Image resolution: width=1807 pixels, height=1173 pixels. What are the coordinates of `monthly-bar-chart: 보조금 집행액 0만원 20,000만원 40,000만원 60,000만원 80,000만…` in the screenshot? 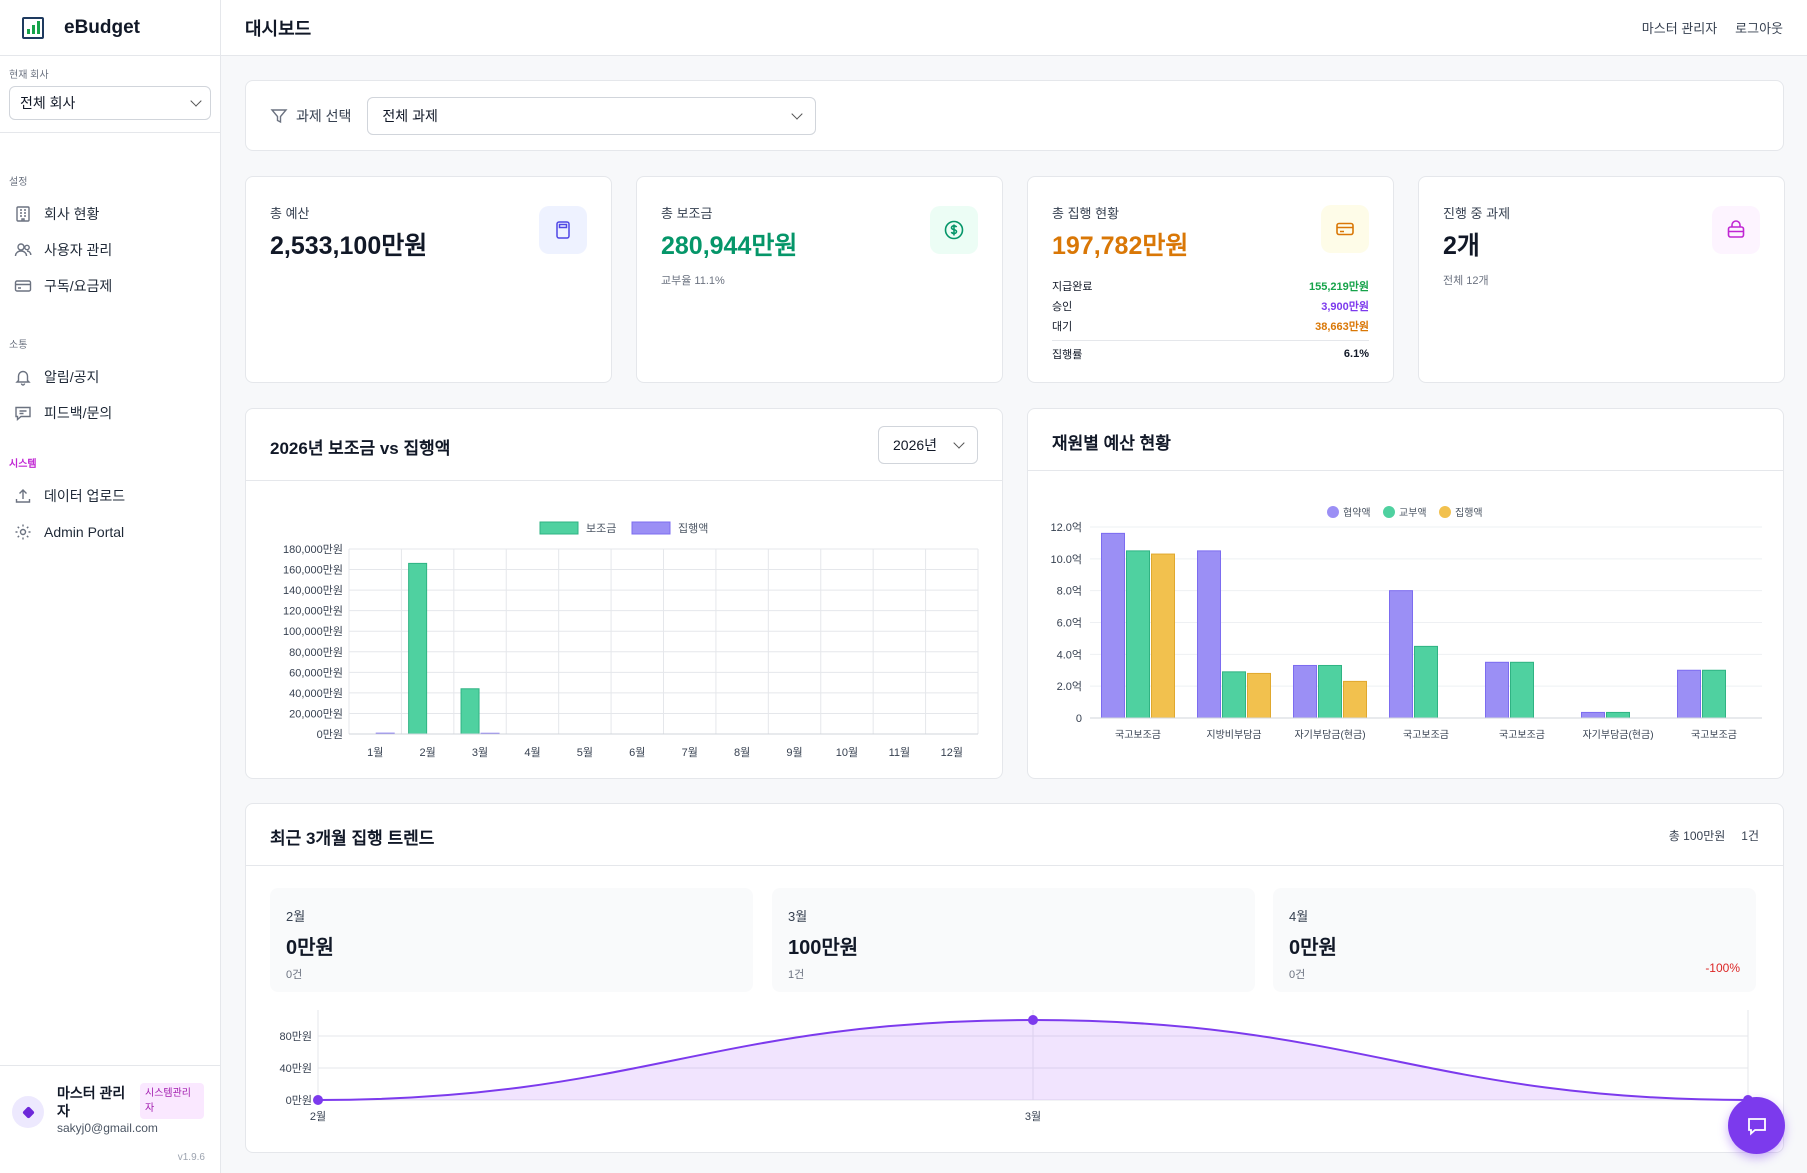 It's located at (631, 640).